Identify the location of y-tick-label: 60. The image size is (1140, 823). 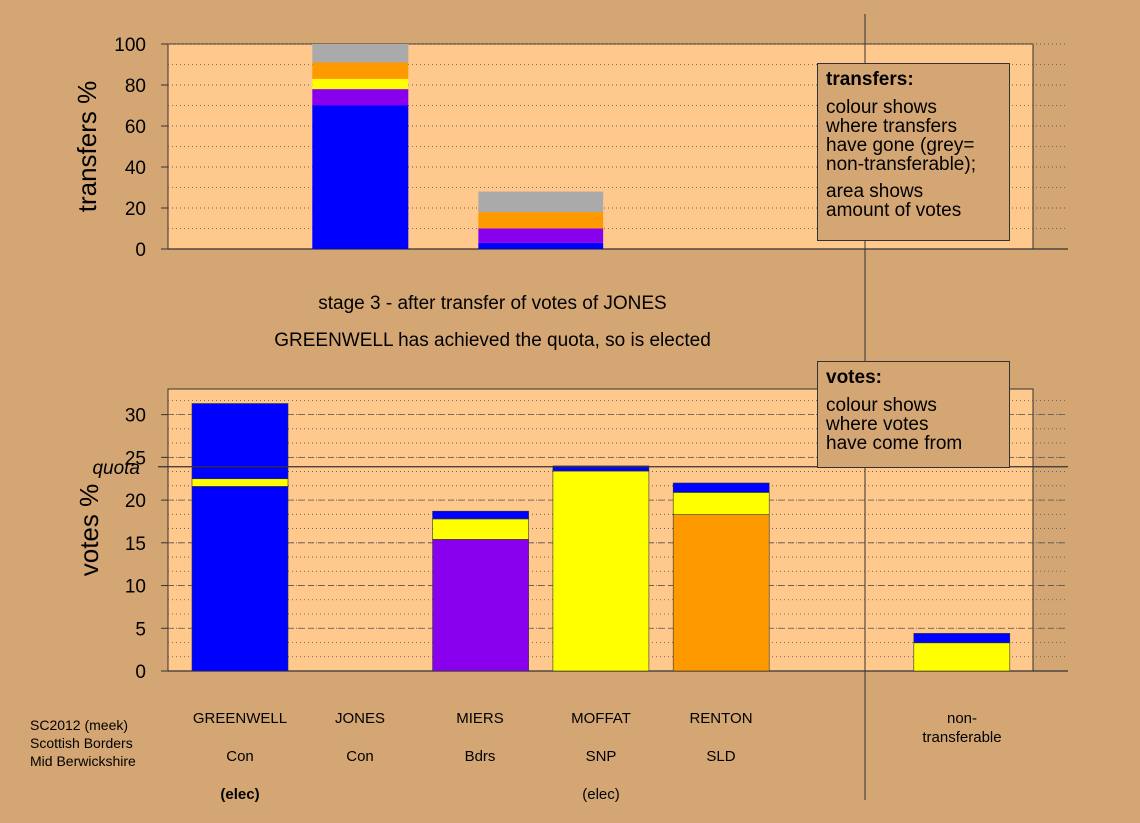
(135, 127).